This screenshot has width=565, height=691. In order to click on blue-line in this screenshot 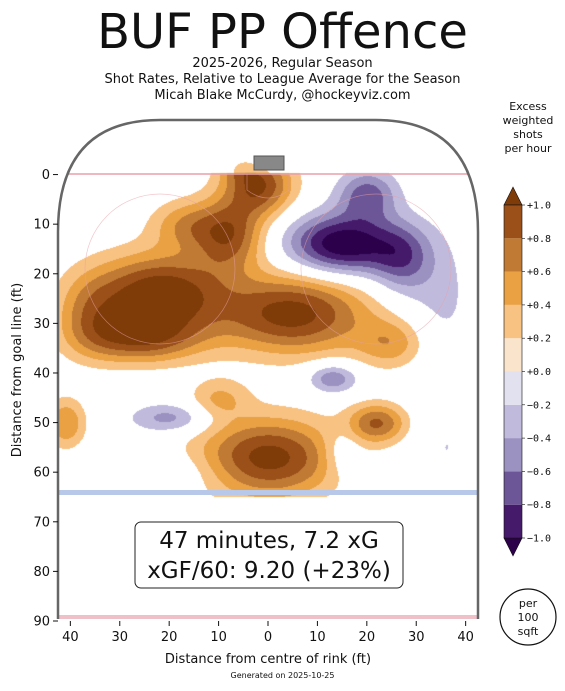, I will do `click(268, 492)`.